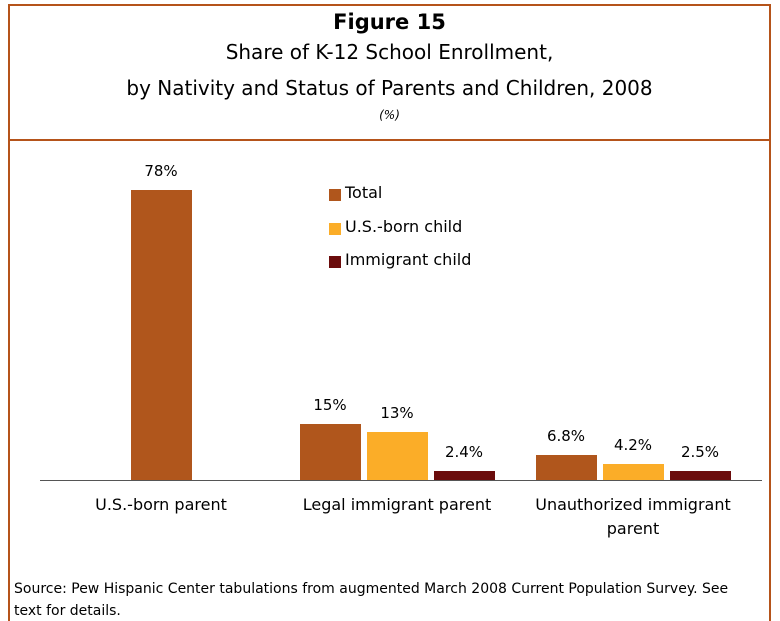 The height and width of the screenshot is (621, 780). I want to click on subtitle: Share of K-12 School Enrollment,, so click(389, 52).